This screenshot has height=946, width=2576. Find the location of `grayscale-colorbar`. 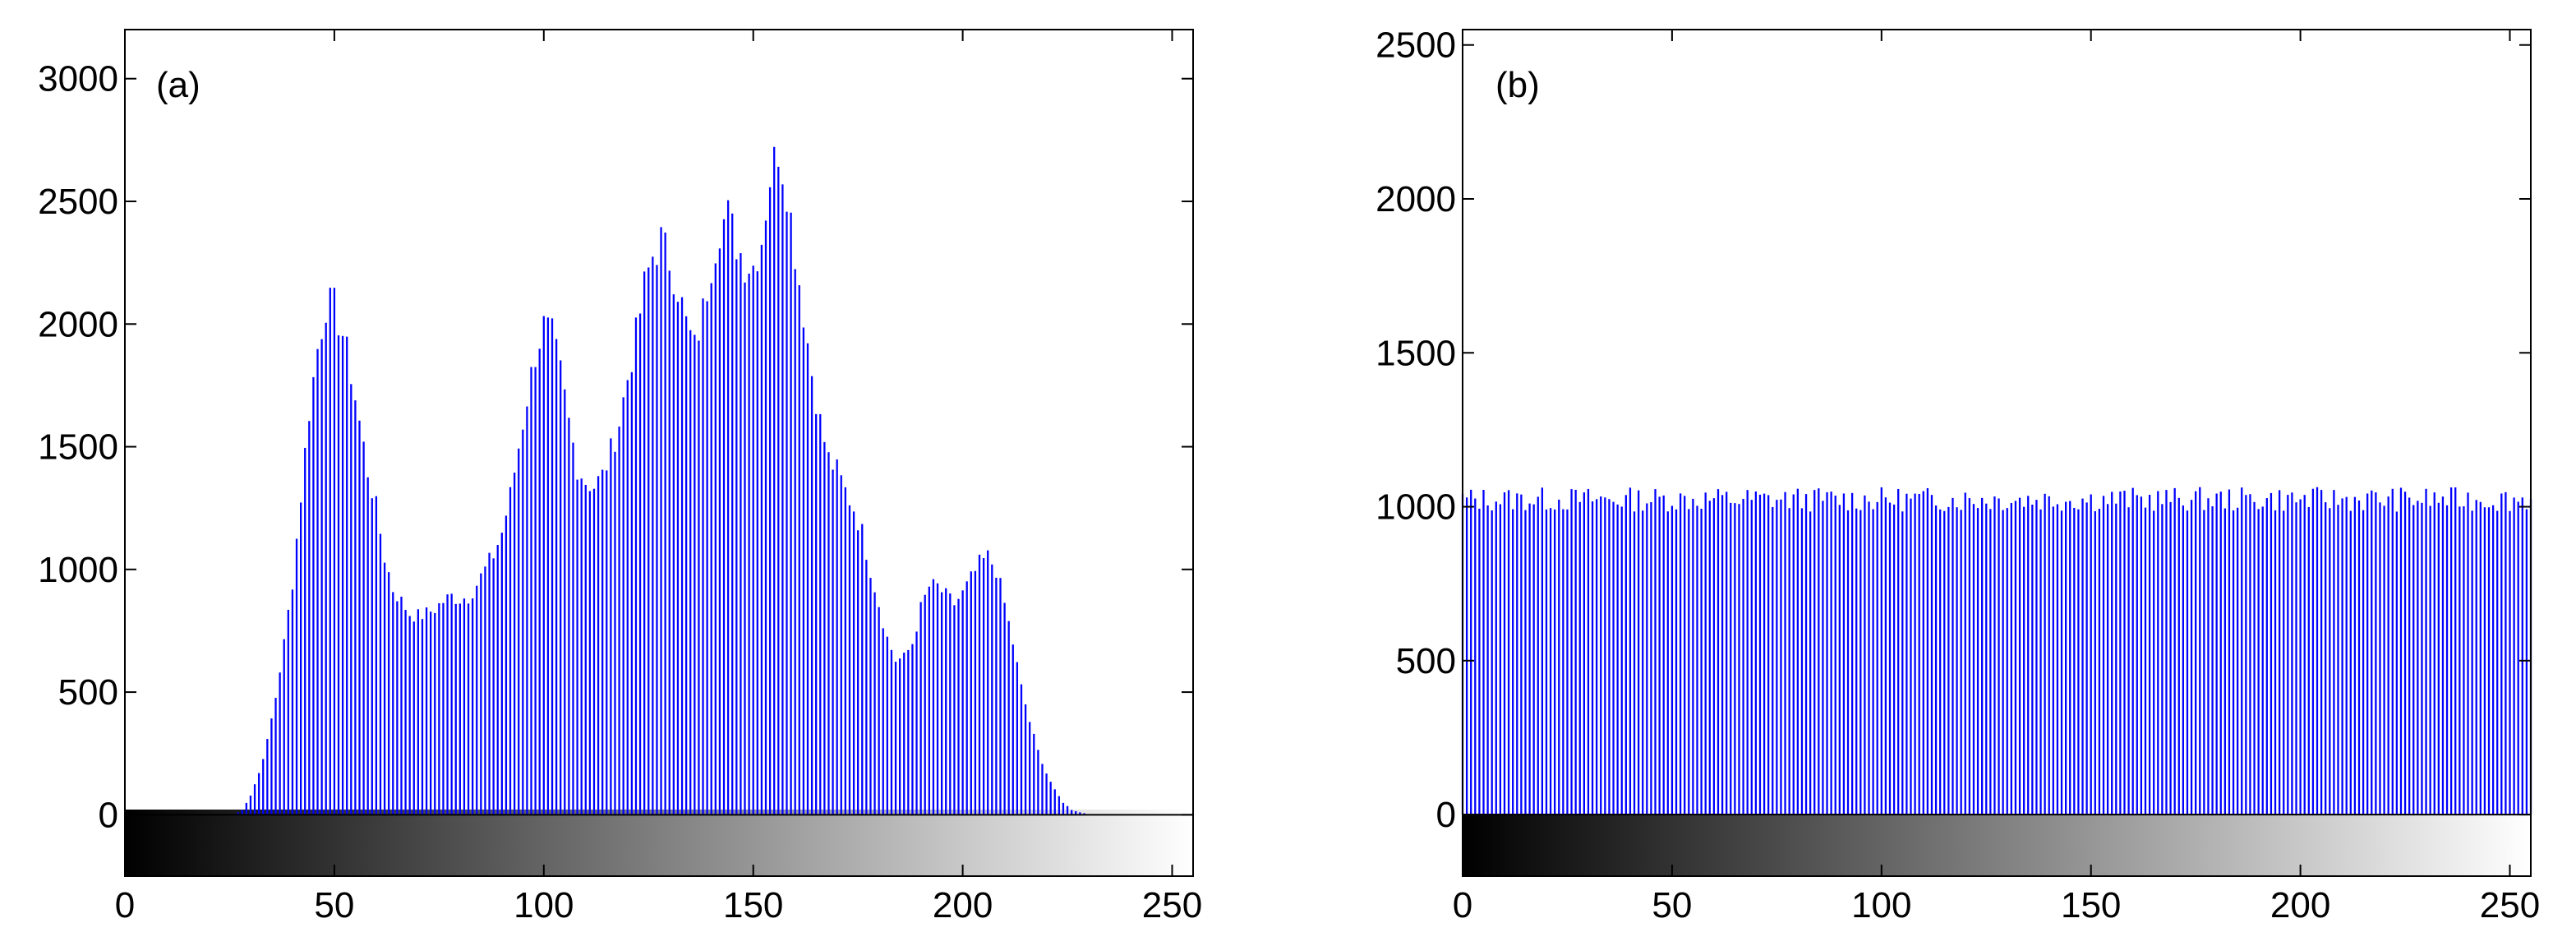

grayscale-colorbar is located at coordinates (659, 843).